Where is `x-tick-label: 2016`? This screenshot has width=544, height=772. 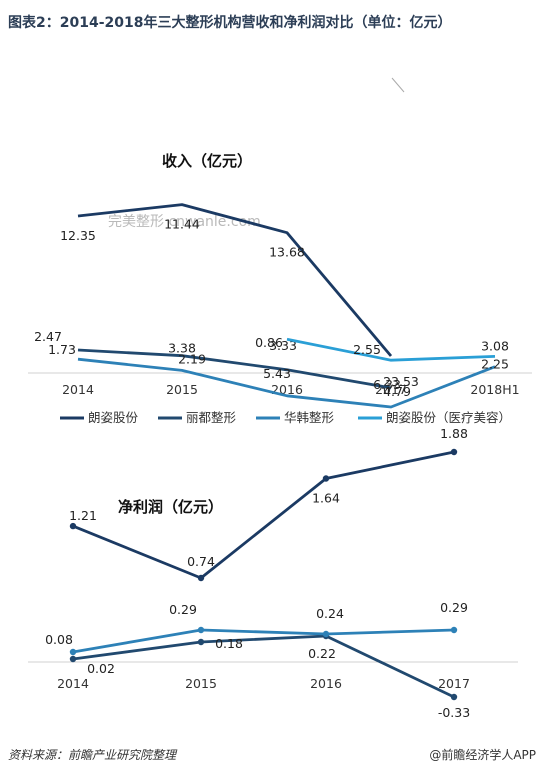
x-tick-label: 2016 is located at coordinates (326, 683).